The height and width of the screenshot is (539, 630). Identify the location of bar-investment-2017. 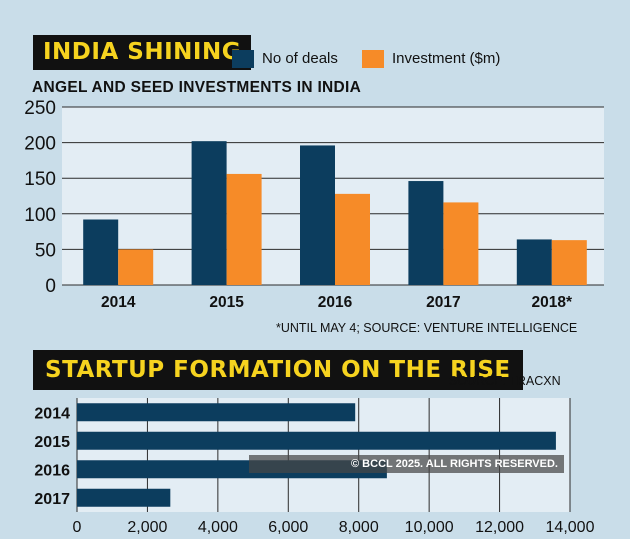
(461, 243).